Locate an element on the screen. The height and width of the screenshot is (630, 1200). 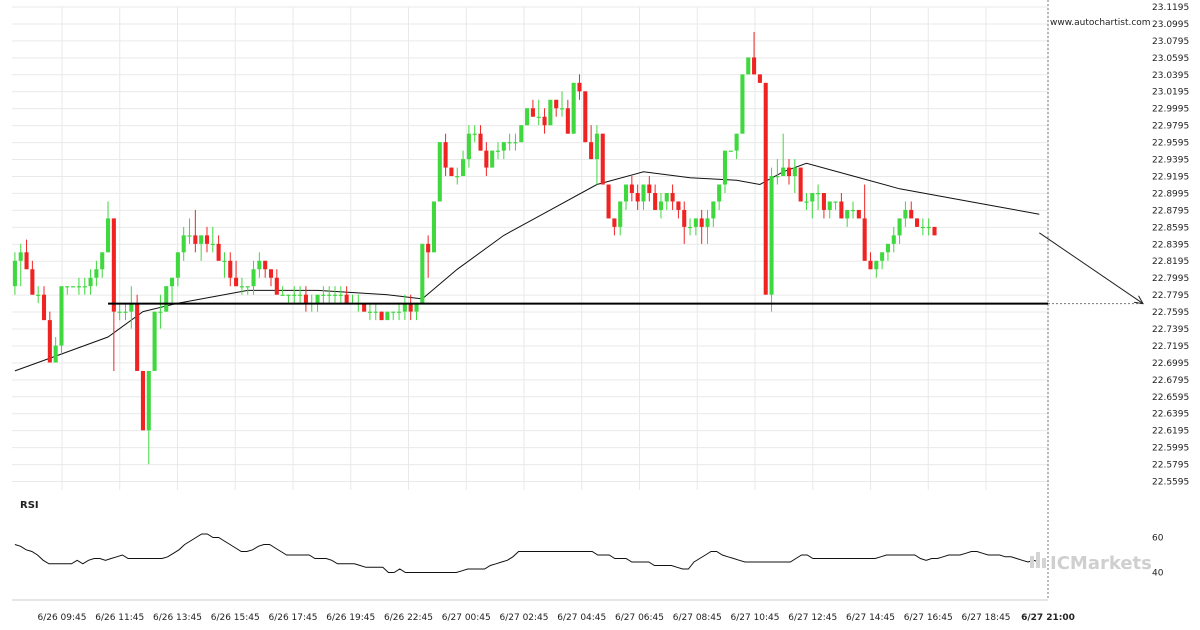
x-tick-label: 6/27 18:45 is located at coordinates (986, 618).